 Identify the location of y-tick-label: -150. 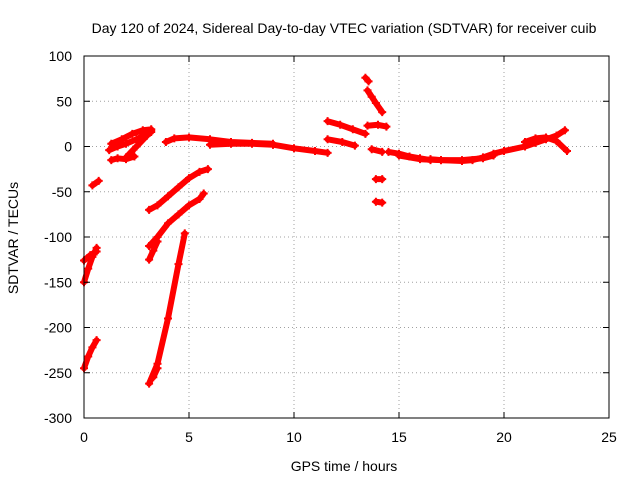
(58, 282).